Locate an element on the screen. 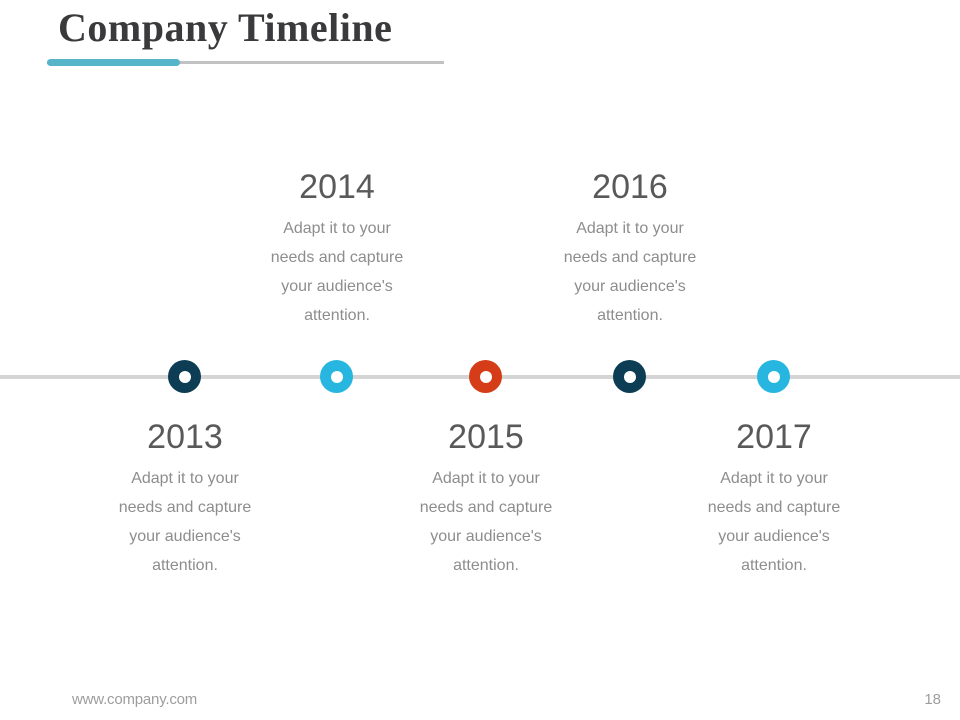  timeline-marker-2013 is located at coordinates (184, 376).